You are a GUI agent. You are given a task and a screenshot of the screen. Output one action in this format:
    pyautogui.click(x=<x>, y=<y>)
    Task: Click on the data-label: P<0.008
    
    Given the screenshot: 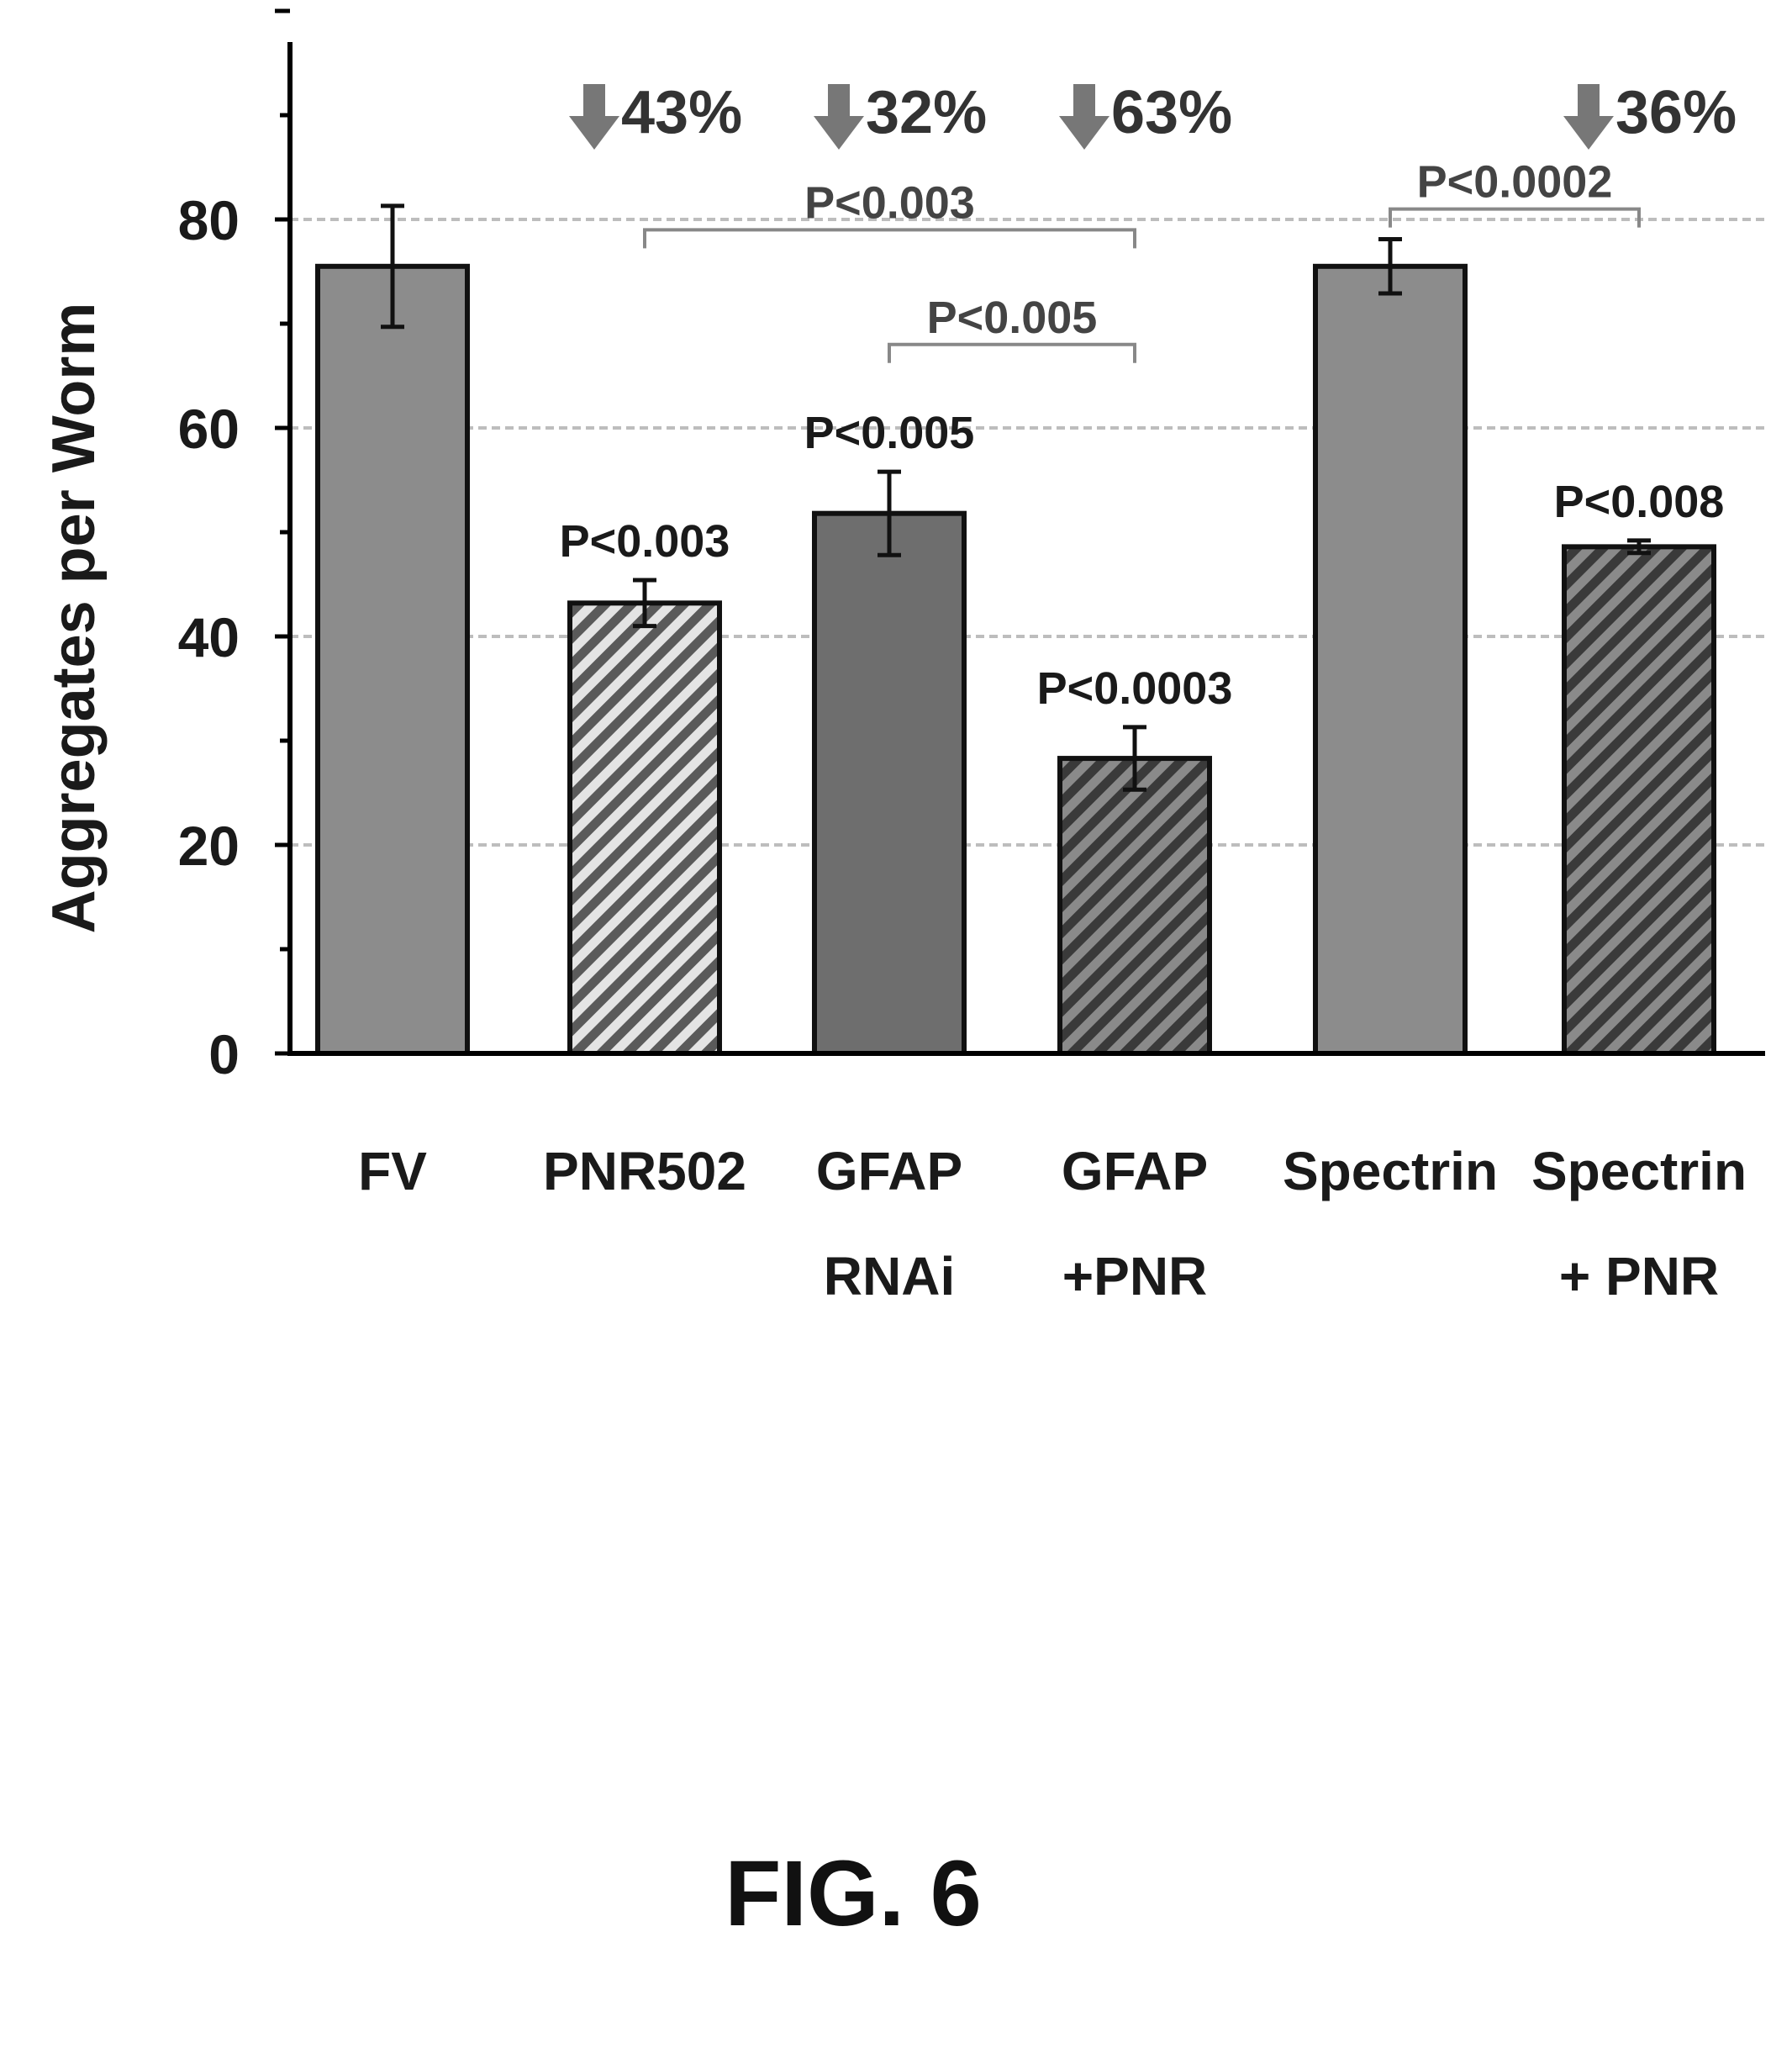 What is the action you would take?
    pyautogui.click(x=1639, y=502)
    